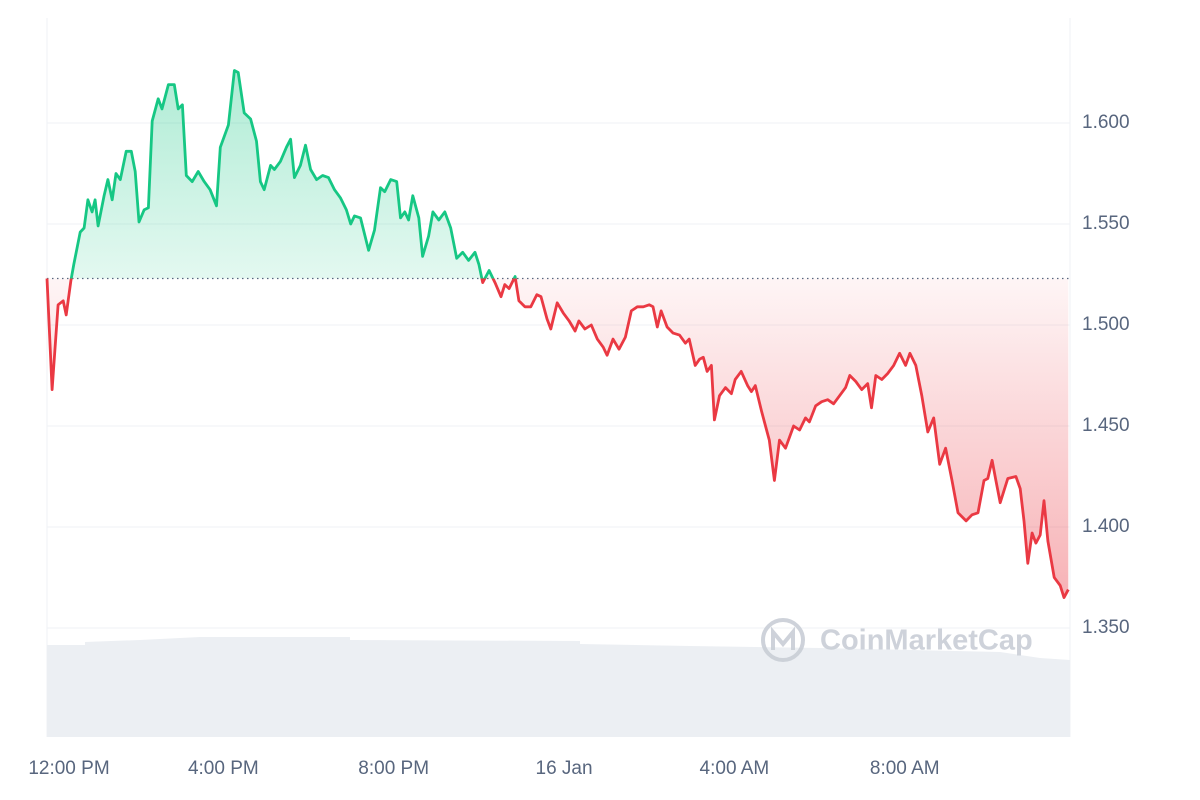  I want to click on y-tick-label: 1.500, so click(1106, 324).